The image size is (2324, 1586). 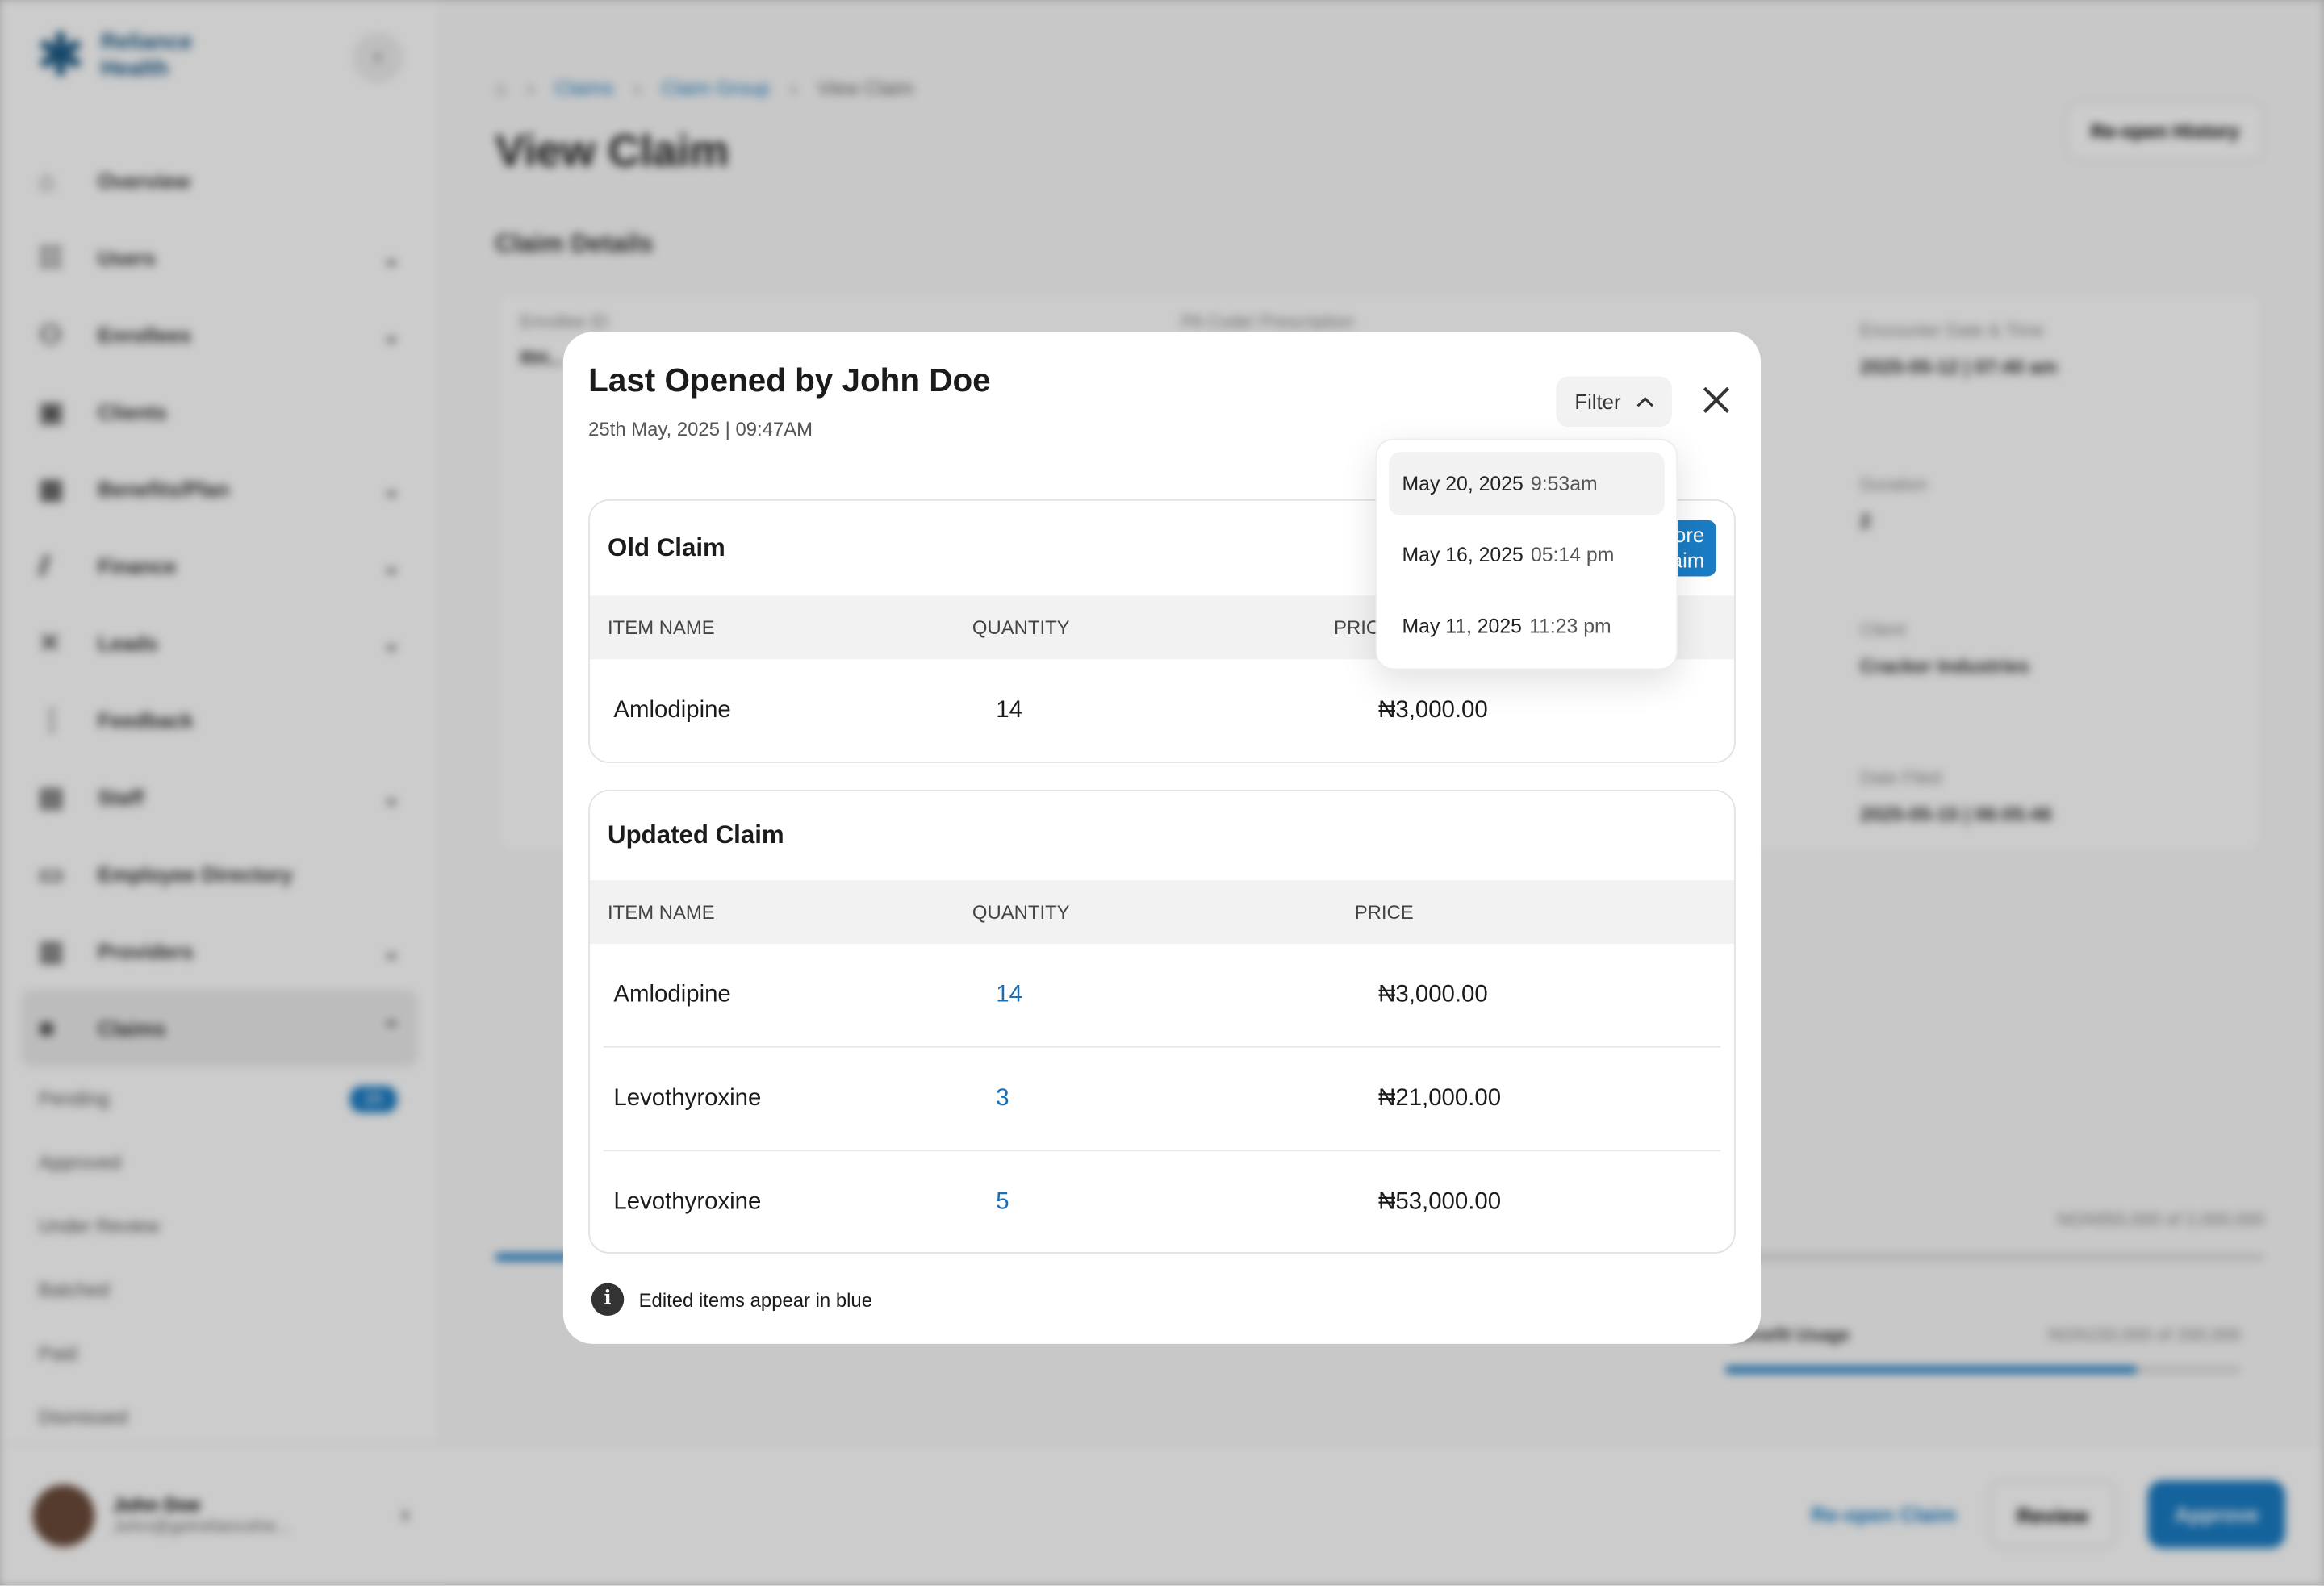 What do you see at coordinates (219, 413) in the screenshot?
I see `sidebar-item-clients: ▣ Clients` at bounding box center [219, 413].